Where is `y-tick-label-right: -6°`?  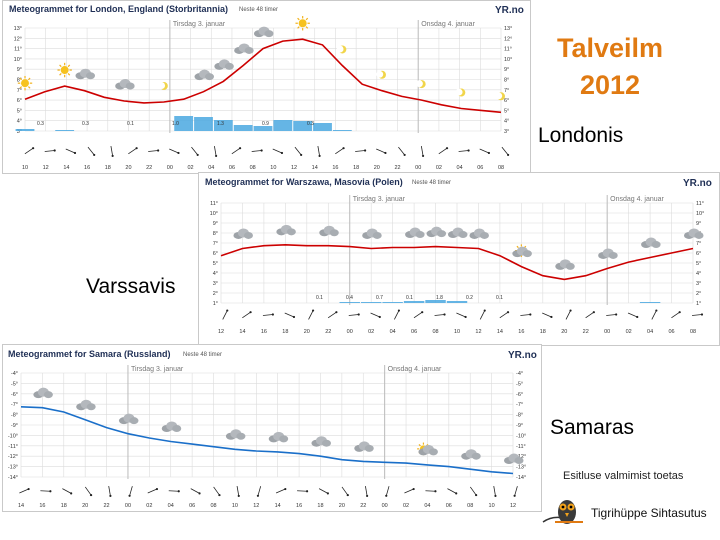 y-tick-label-right: -6° is located at coordinates (519, 395).